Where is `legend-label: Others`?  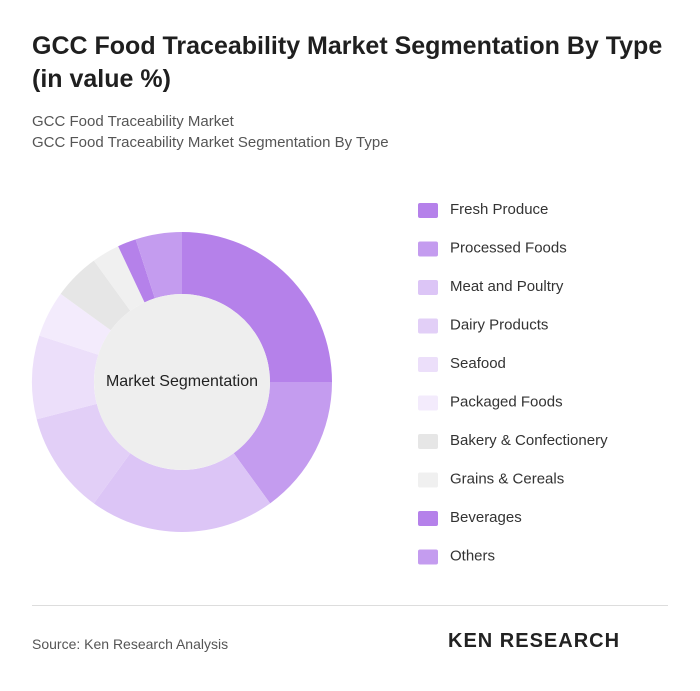
legend-label: Others is located at coordinates (472, 555).